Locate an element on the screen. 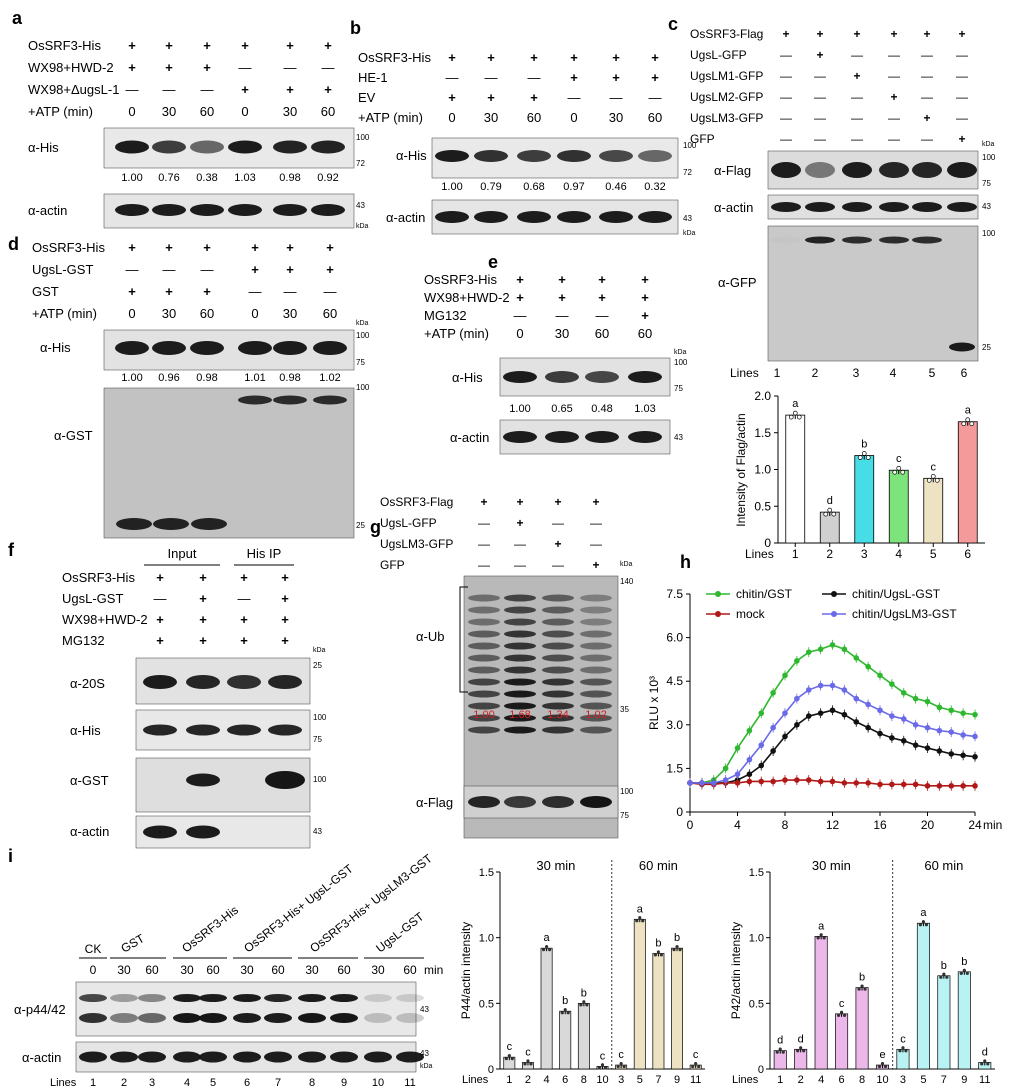 This screenshot has width=1014, height=1090. band-quant: 0.38 is located at coordinates (206, 178).